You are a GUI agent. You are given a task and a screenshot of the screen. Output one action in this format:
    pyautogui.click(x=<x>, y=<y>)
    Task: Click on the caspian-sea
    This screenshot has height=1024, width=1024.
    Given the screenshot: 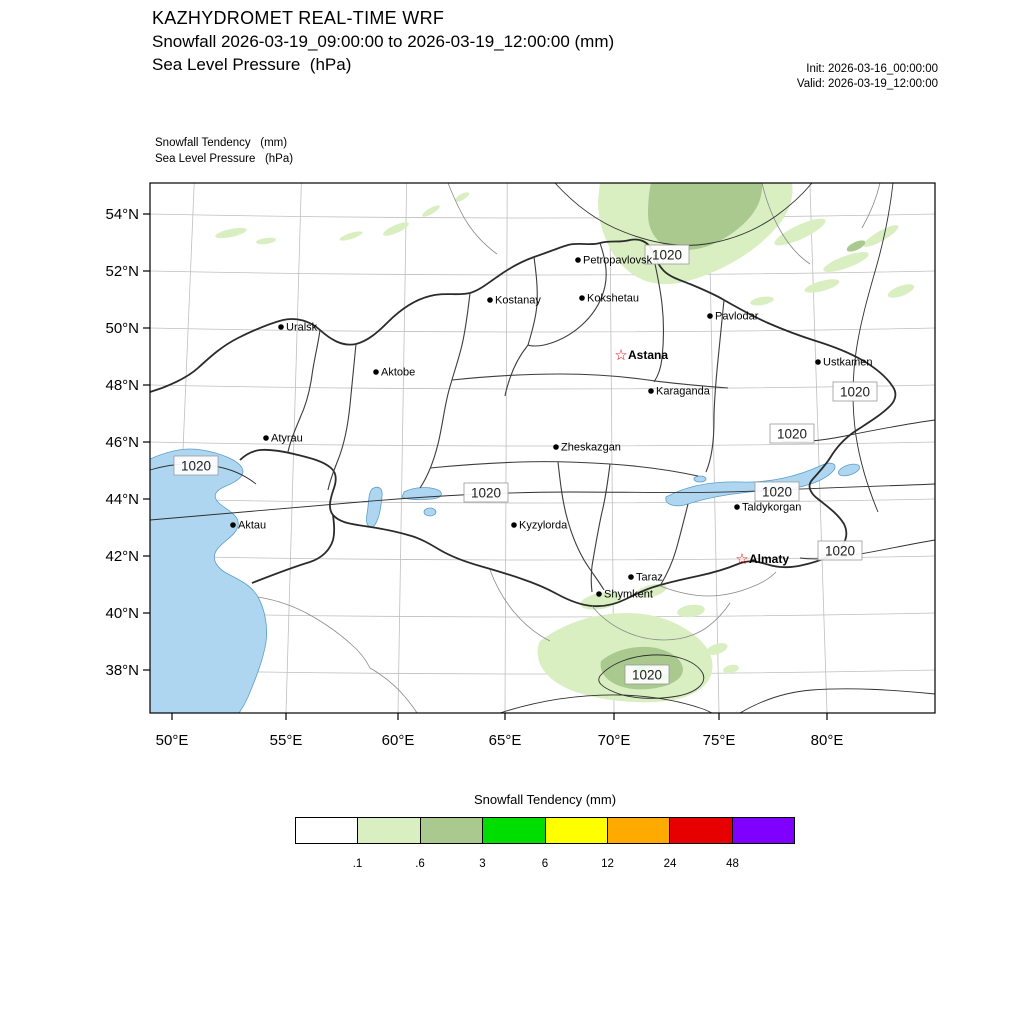 What is the action you would take?
    pyautogui.click(x=208, y=581)
    